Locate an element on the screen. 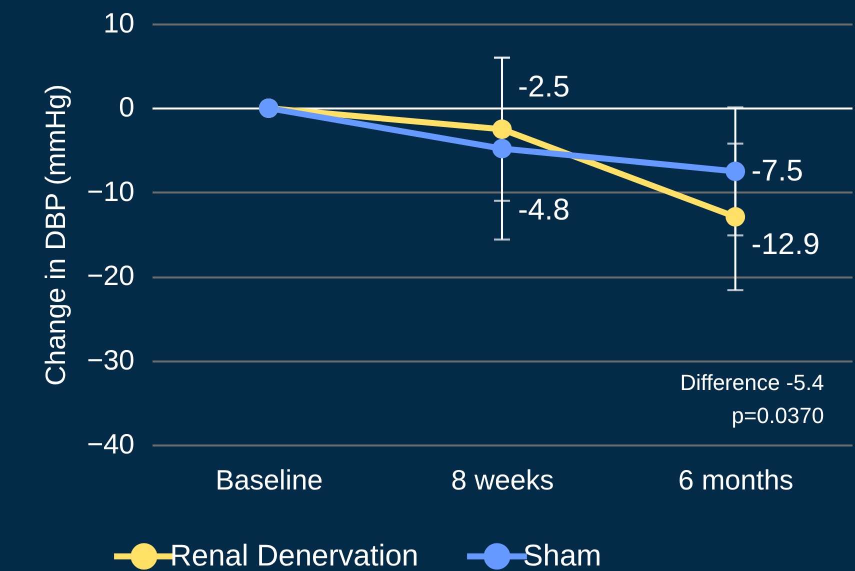 Image resolution: width=855 pixels, height=571 pixels. y-tick-label: 10 is located at coordinates (118, 23).